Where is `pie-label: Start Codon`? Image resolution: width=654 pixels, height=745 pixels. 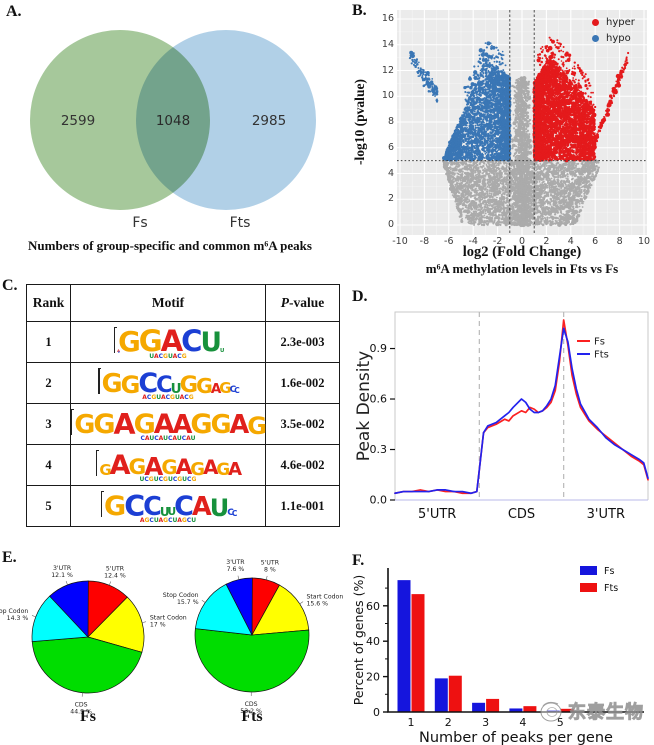 pie-label: Start Codon is located at coordinates (168, 618).